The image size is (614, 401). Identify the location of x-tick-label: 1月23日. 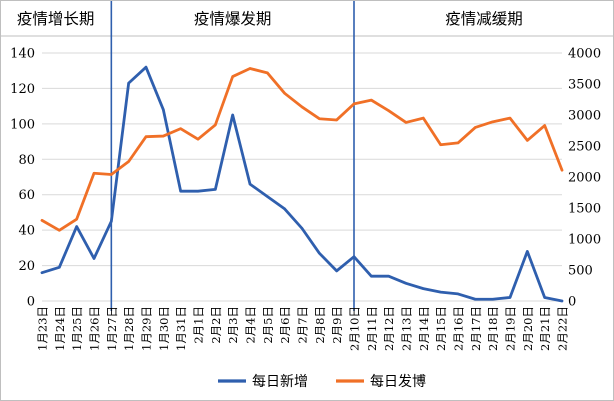
(43, 328).